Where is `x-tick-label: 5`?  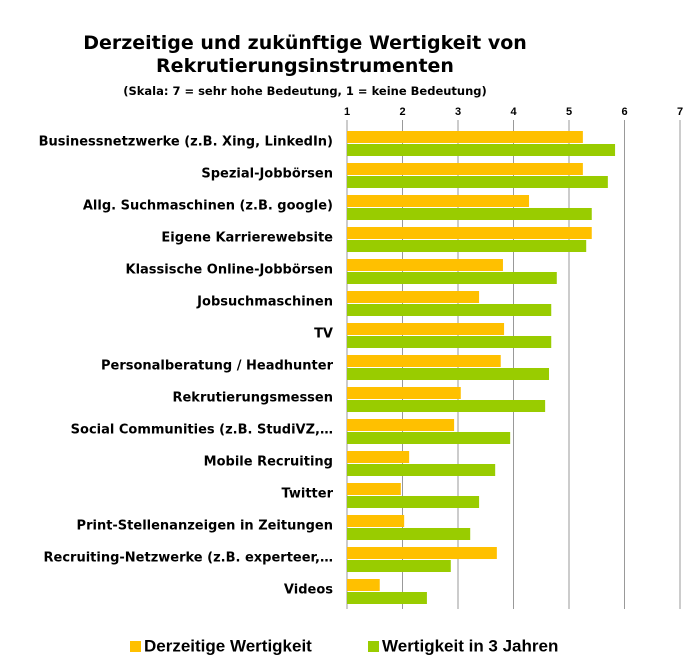
x-tick-label: 5 is located at coordinates (569, 112).